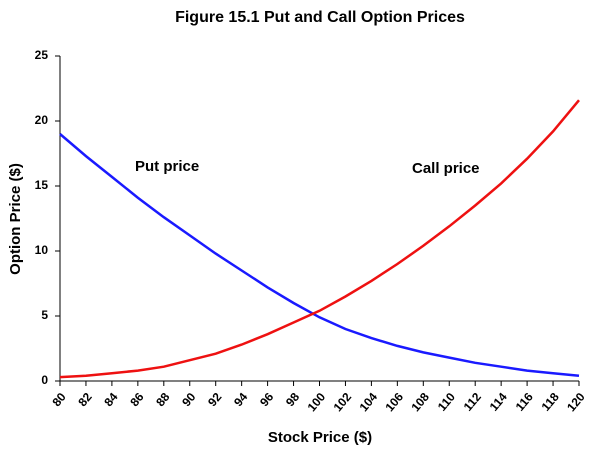 The height and width of the screenshot is (454, 602). Describe the element at coordinates (42, 120) in the screenshot. I see `y-tick-label: 20` at that location.